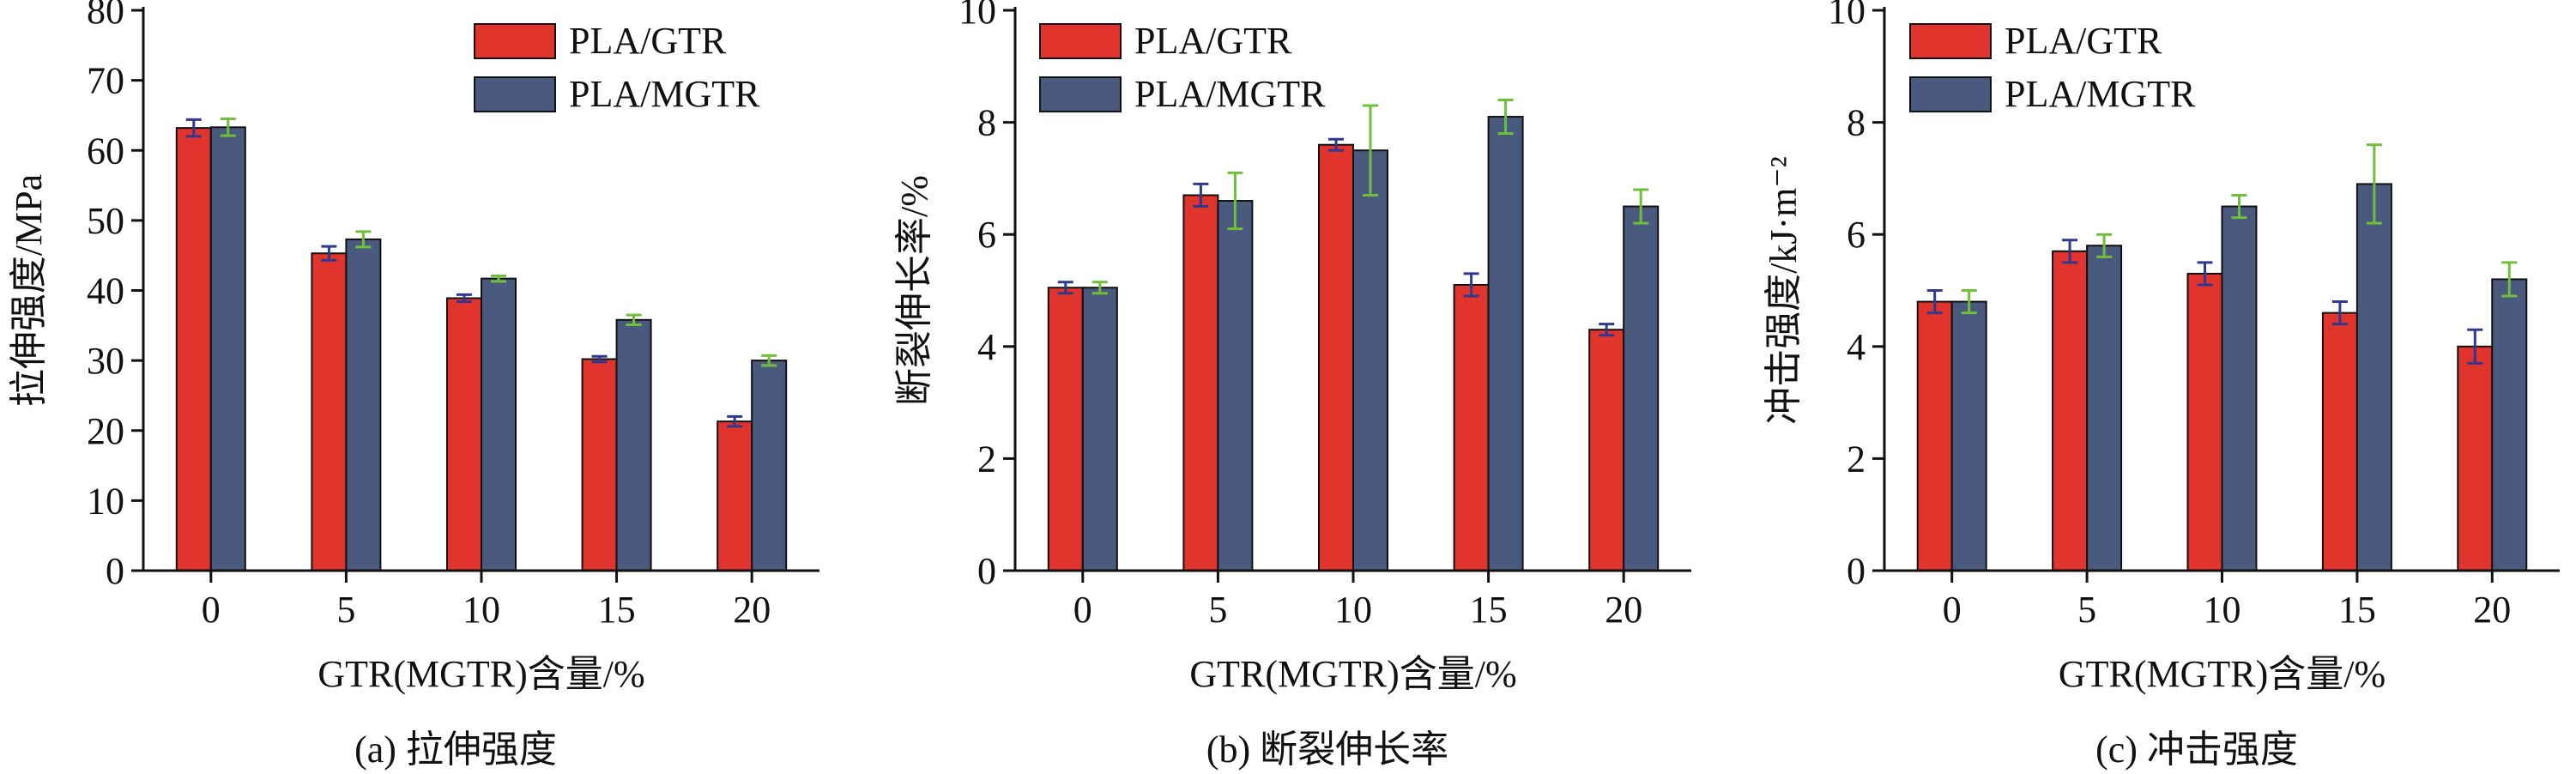 This screenshot has width=2576, height=774. What do you see at coordinates (105, 16) in the screenshot?
I see `y-tick-label: 80` at bounding box center [105, 16].